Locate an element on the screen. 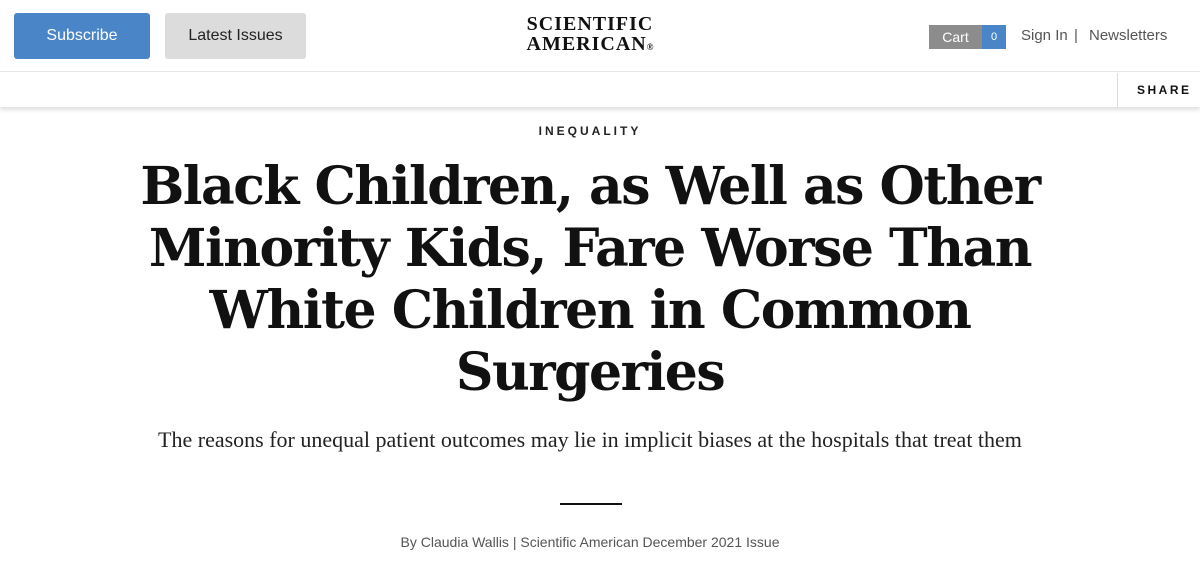 The height and width of the screenshot is (581, 1200). share-divider is located at coordinates (1117, 90).